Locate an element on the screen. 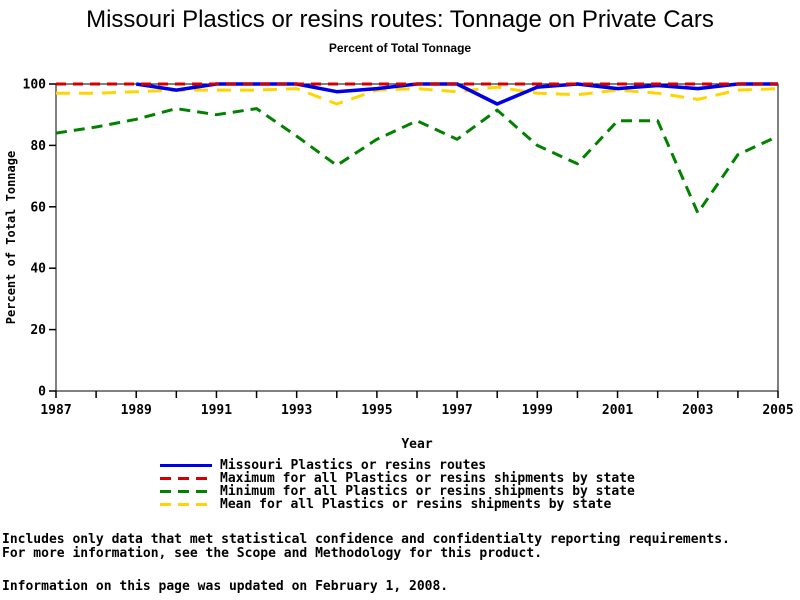  x-tick-label: 1989 is located at coordinates (136, 410).